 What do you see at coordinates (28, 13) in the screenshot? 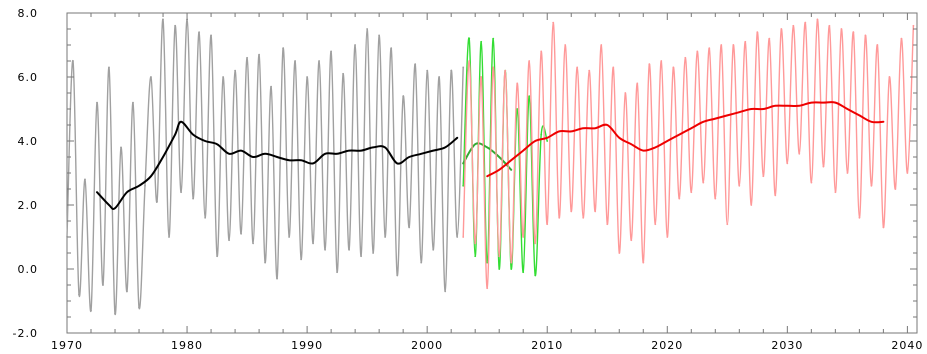
I see `y-tick-label-8.0: 8.0` at bounding box center [28, 13].